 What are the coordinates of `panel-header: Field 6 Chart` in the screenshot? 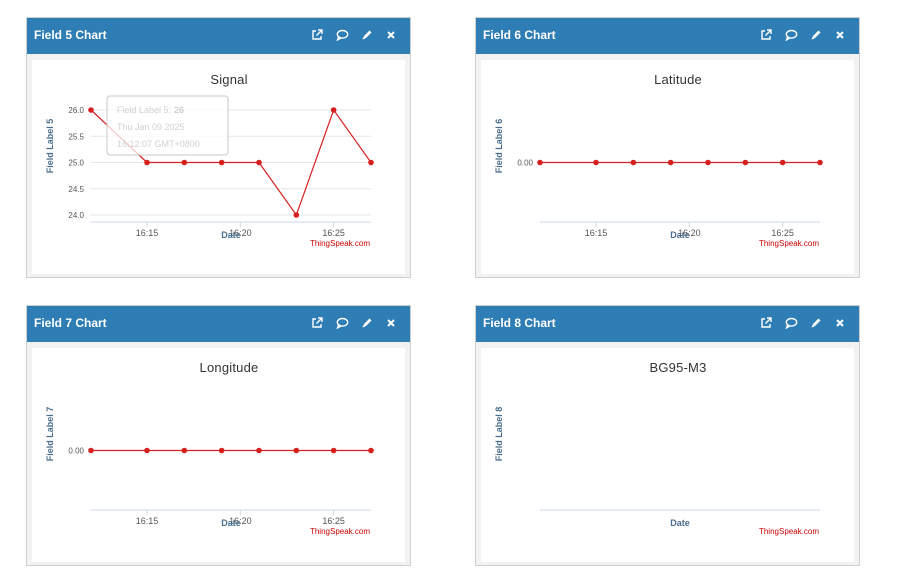 It's located at (667, 36).